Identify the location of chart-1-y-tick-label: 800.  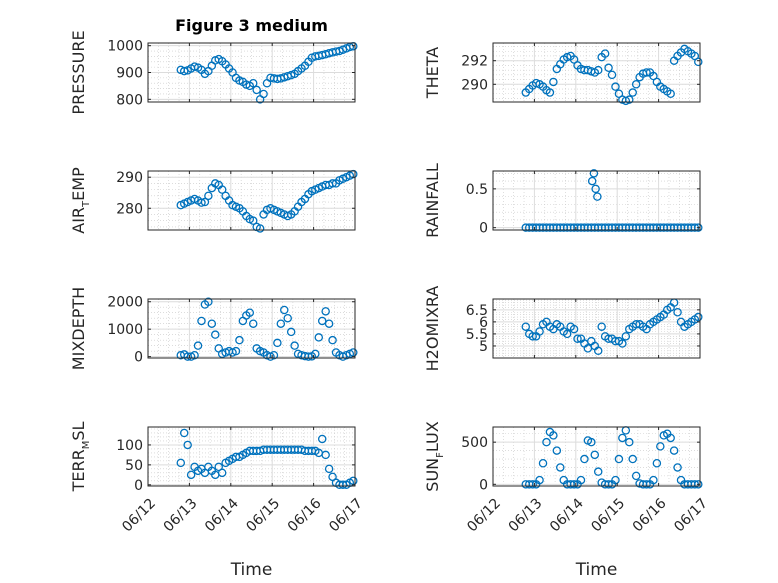
(129, 100).